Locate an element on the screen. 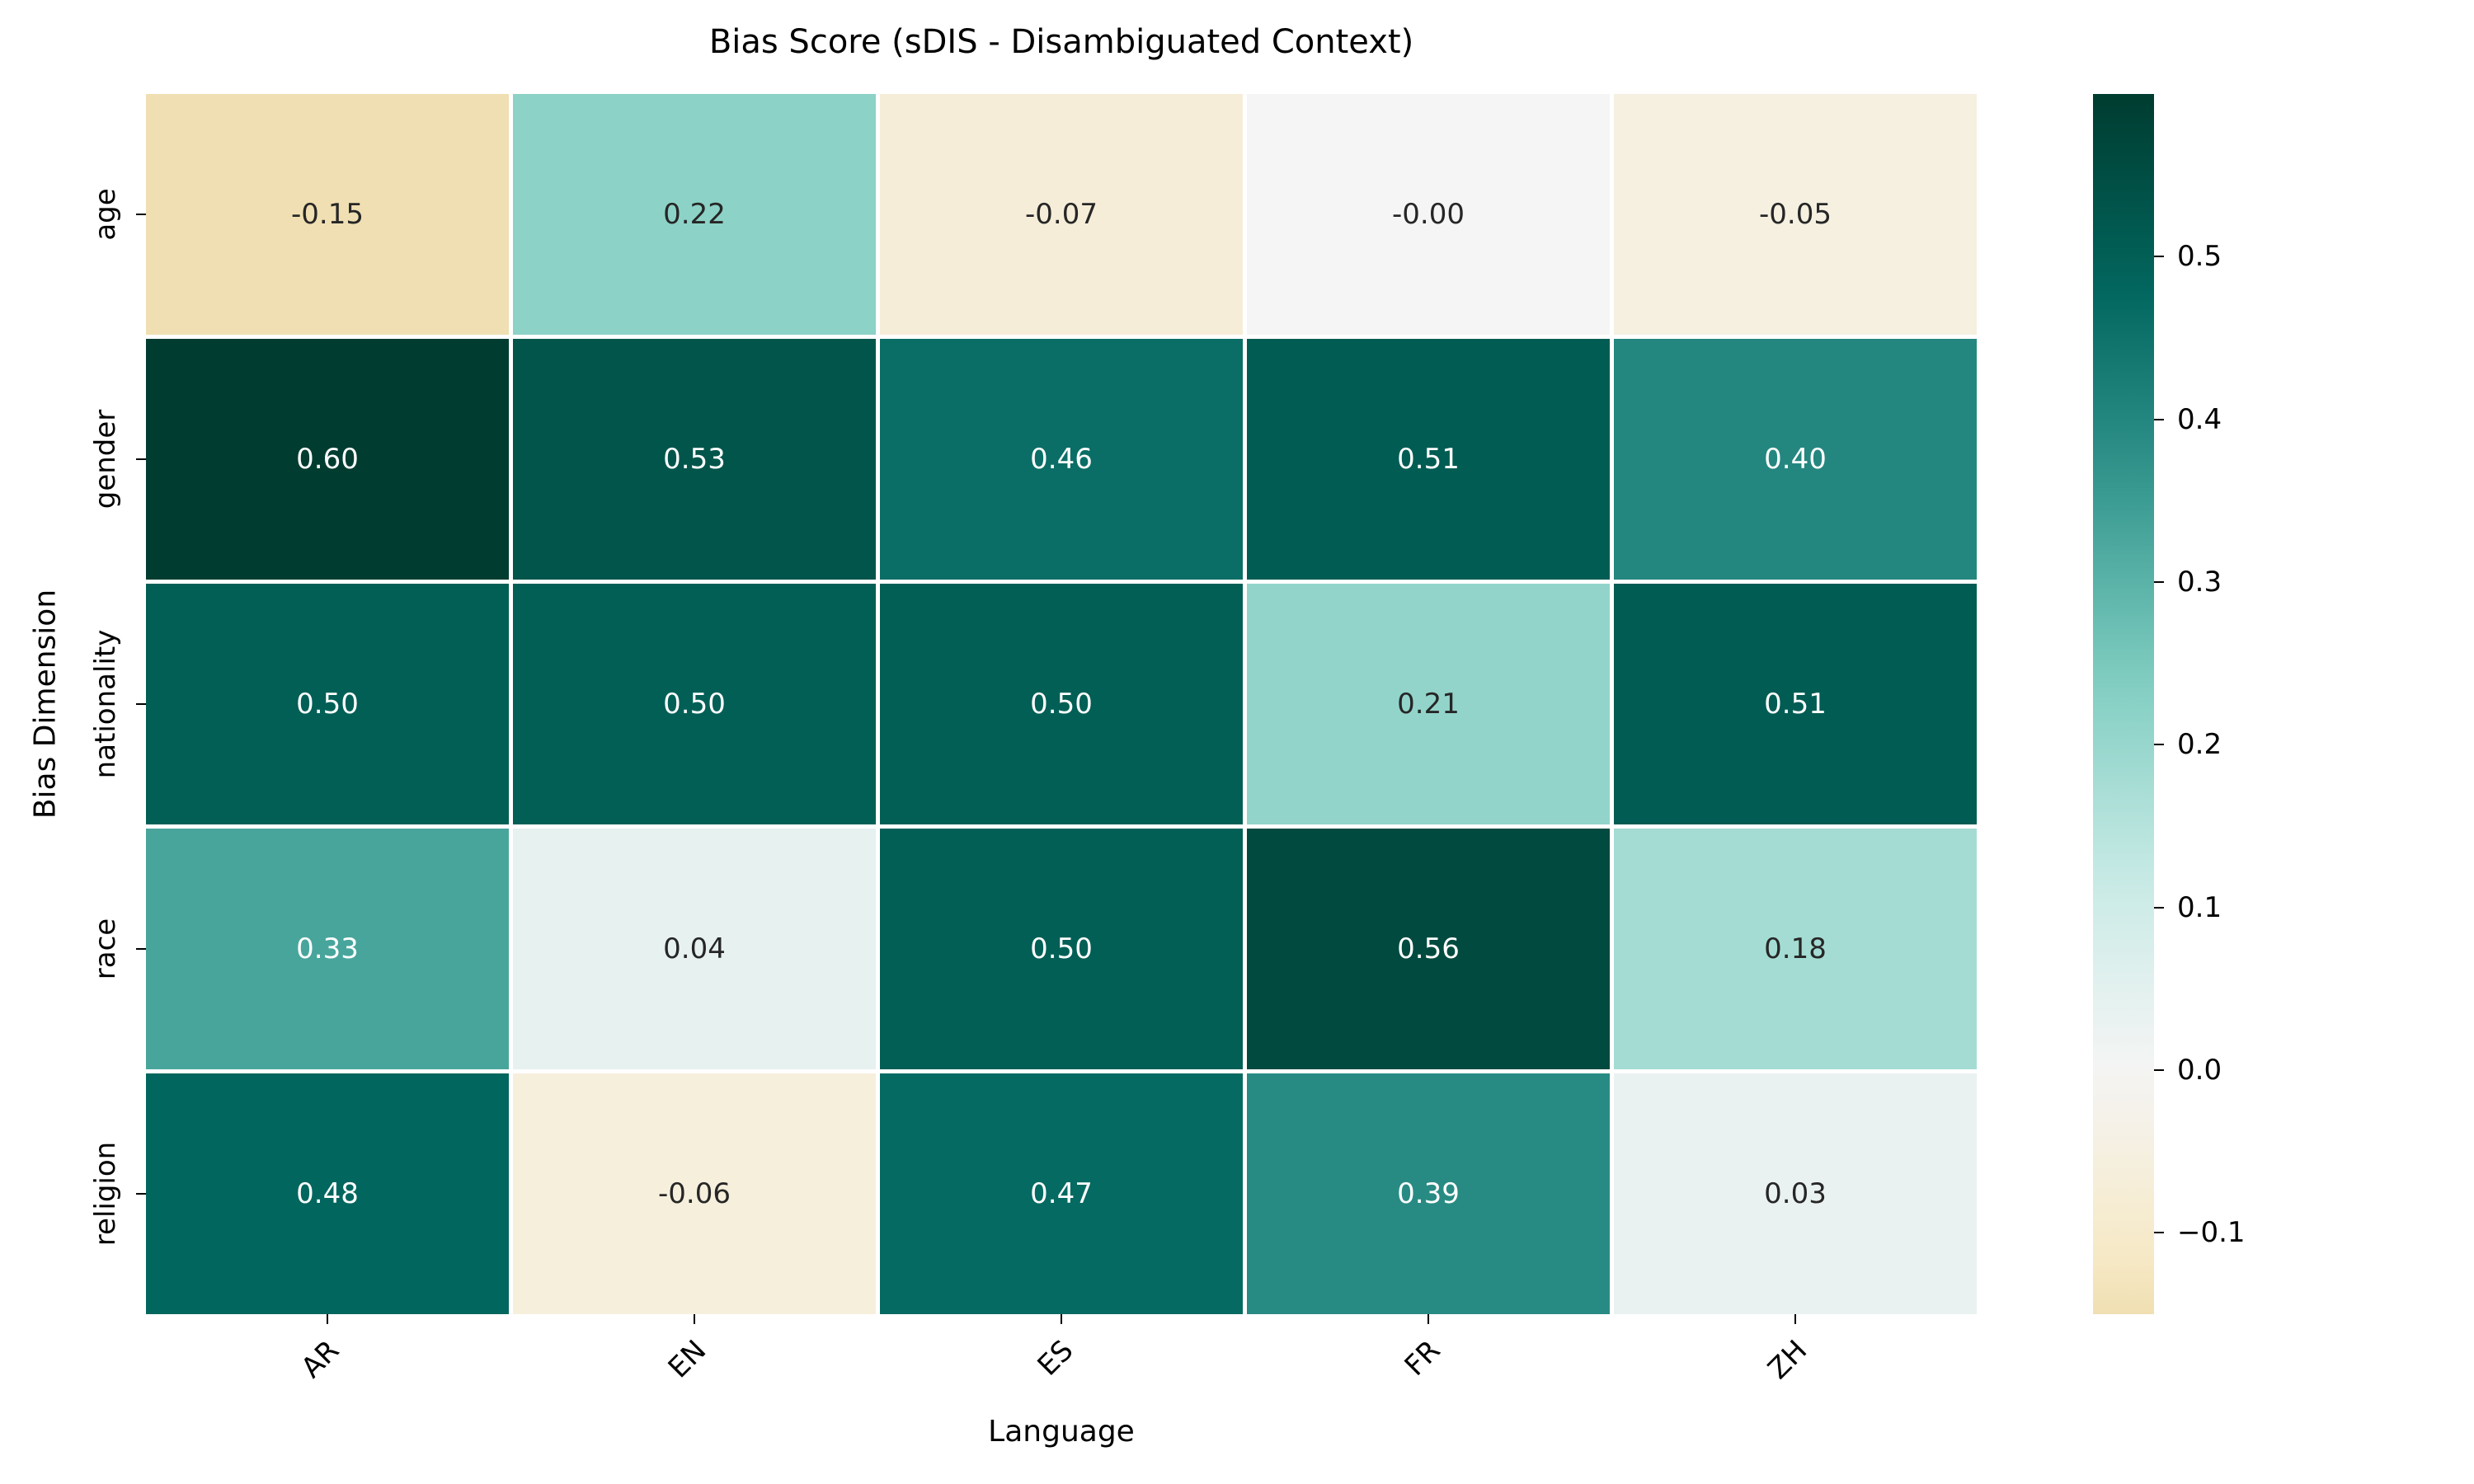 The image size is (2474, 1484). colorbar-tick-label: −0.1 is located at coordinates (2211, 1233).